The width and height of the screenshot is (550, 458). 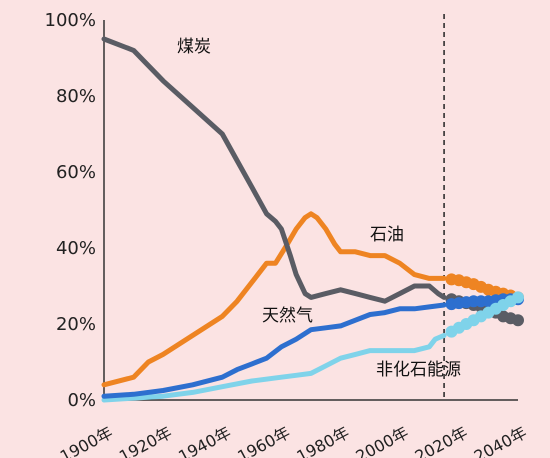 I want to click on x-tick-label: 2000年, so click(x=382, y=440).